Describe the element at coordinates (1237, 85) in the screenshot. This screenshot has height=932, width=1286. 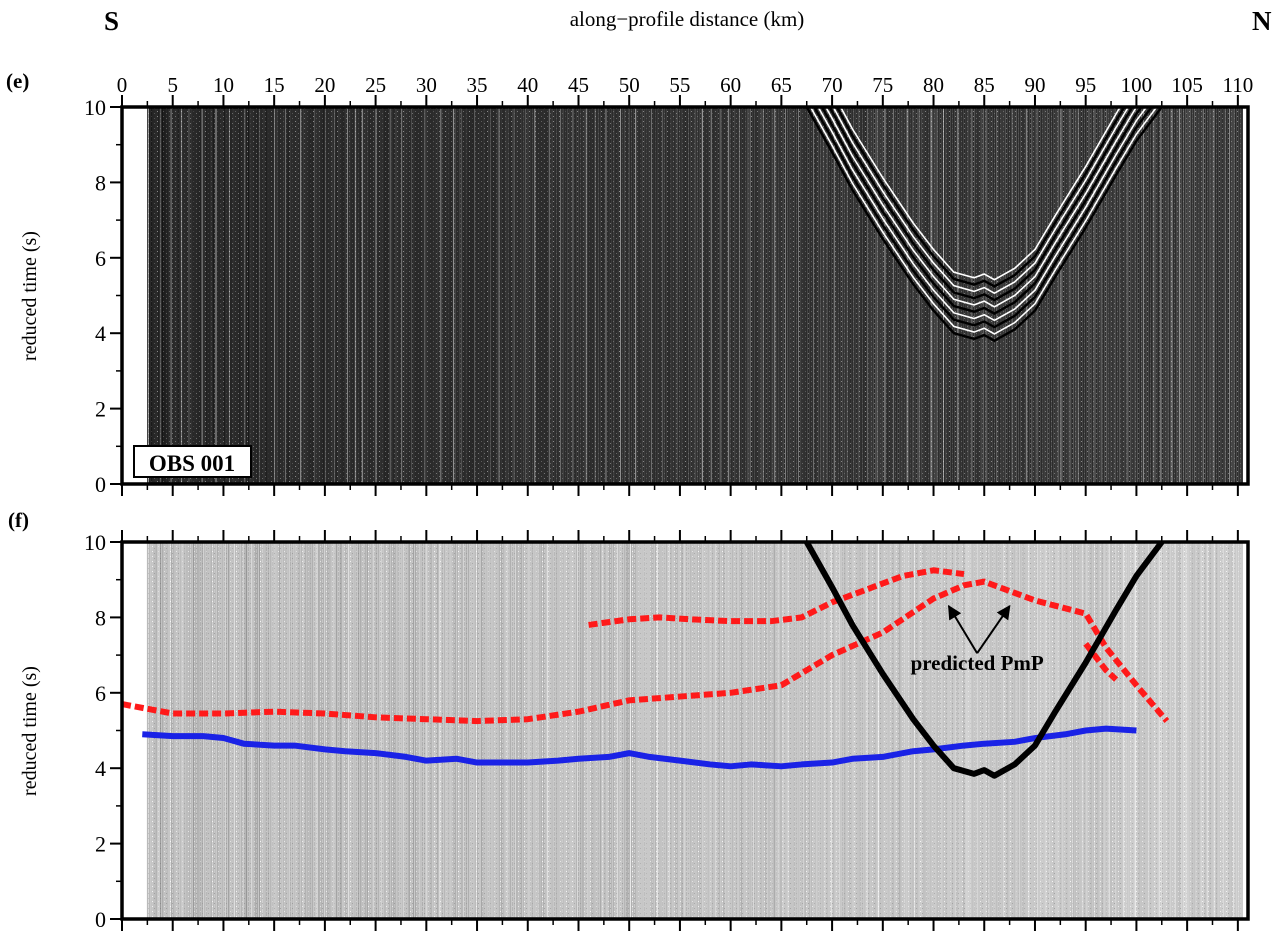
I see `x-tick-label: 110` at that location.